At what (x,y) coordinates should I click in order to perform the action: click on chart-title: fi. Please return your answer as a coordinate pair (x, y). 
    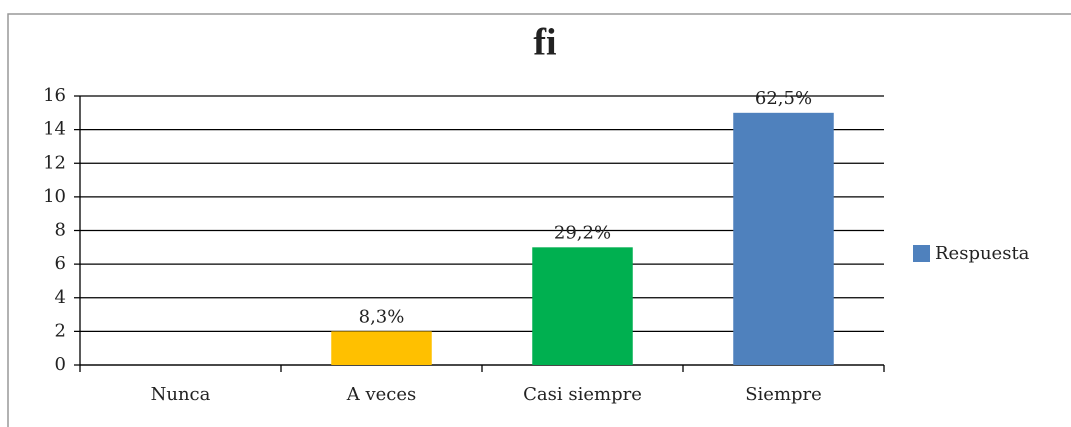
    Looking at the image, I should click on (544, 43).